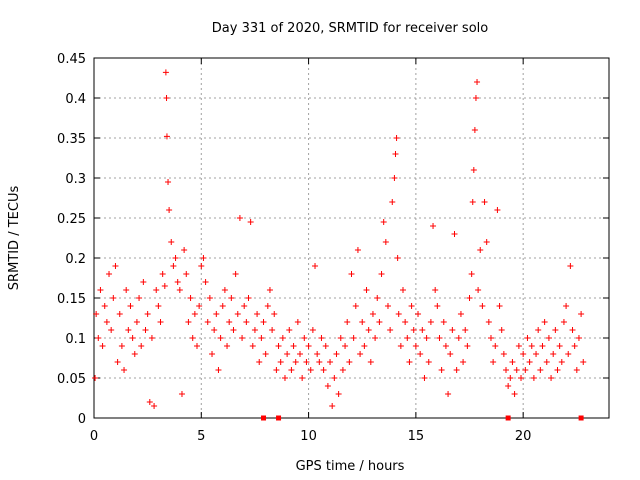 The image size is (640, 480). What do you see at coordinates (264, 418) in the screenshot?
I see `gap-marker` at bounding box center [264, 418].